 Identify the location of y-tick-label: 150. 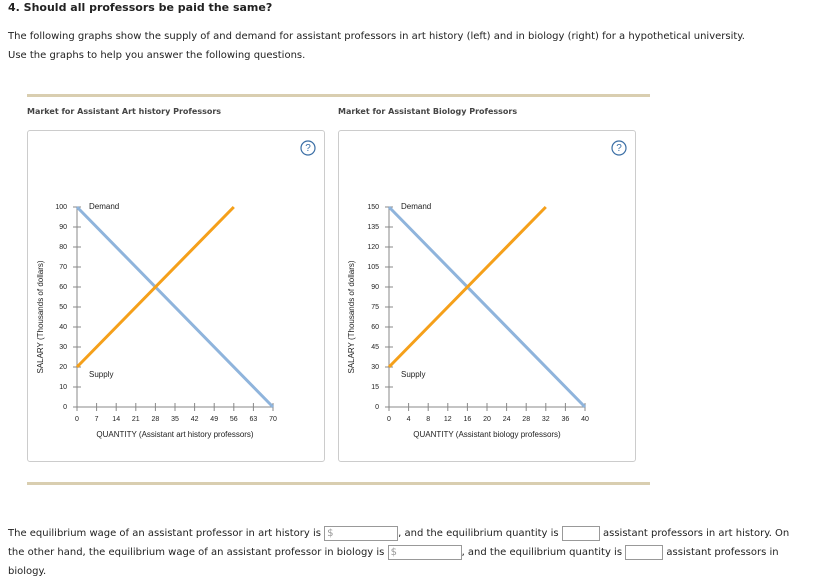
(373, 207).